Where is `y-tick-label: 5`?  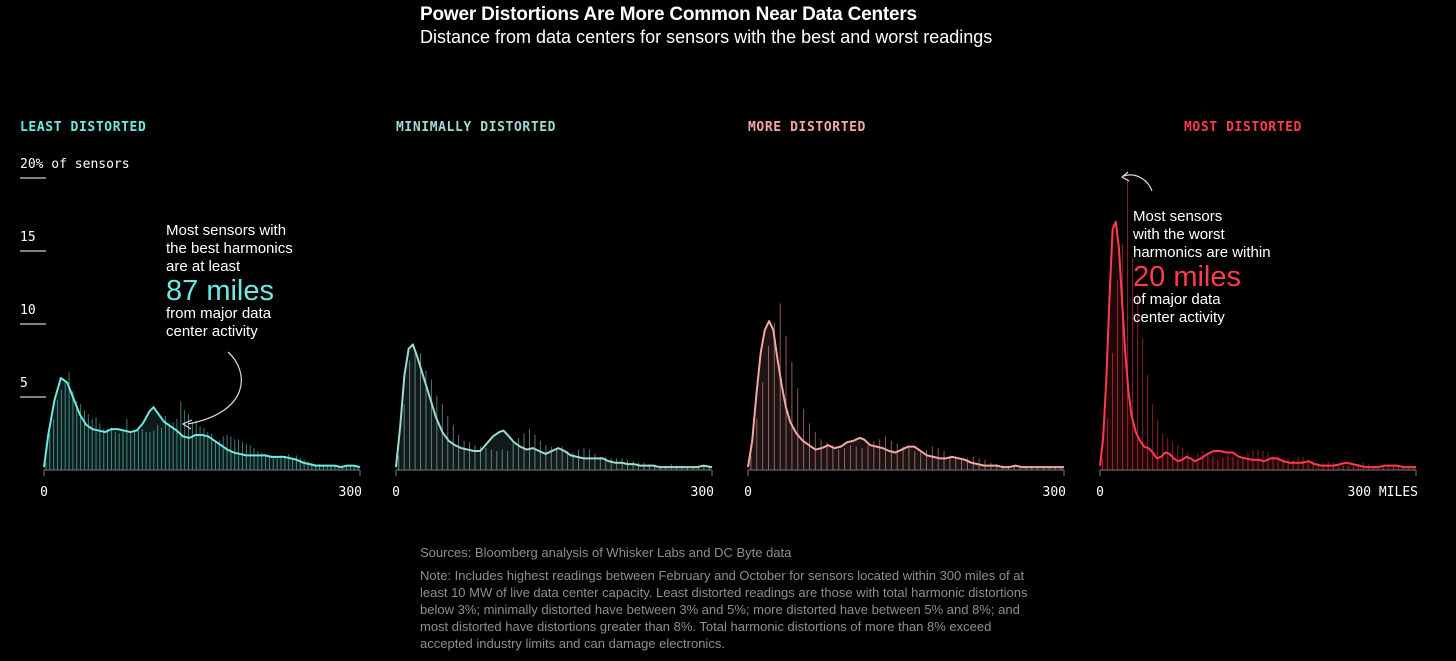 y-tick-label: 5 is located at coordinates (24, 383).